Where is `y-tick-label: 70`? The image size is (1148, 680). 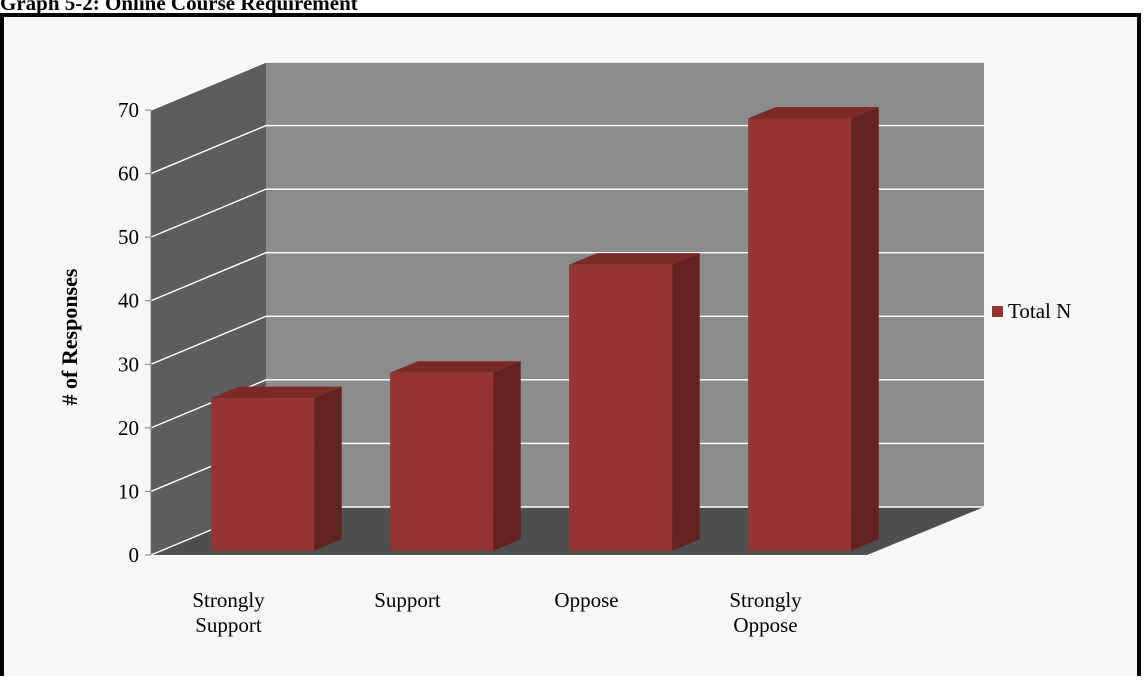
y-tick-label: 70 is located at coordinates (128, 110).